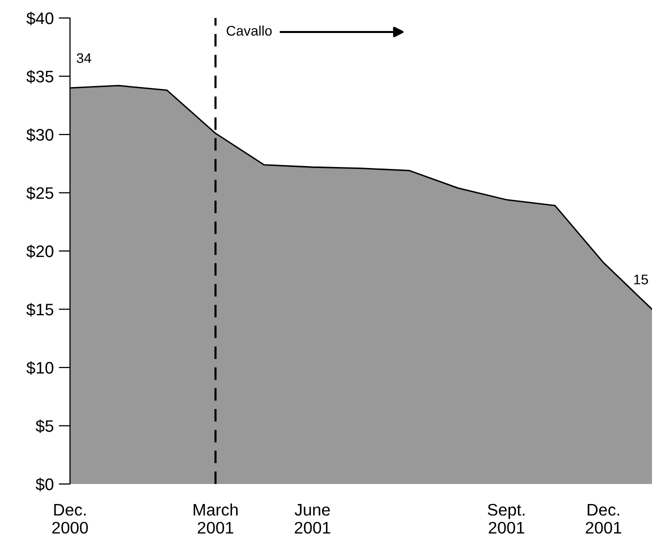 The height and width of the screenshot is (556, 656). Describe the element at coordinates (249, 31) in the screenshot. I see `annotation: Cavallo` at that location.